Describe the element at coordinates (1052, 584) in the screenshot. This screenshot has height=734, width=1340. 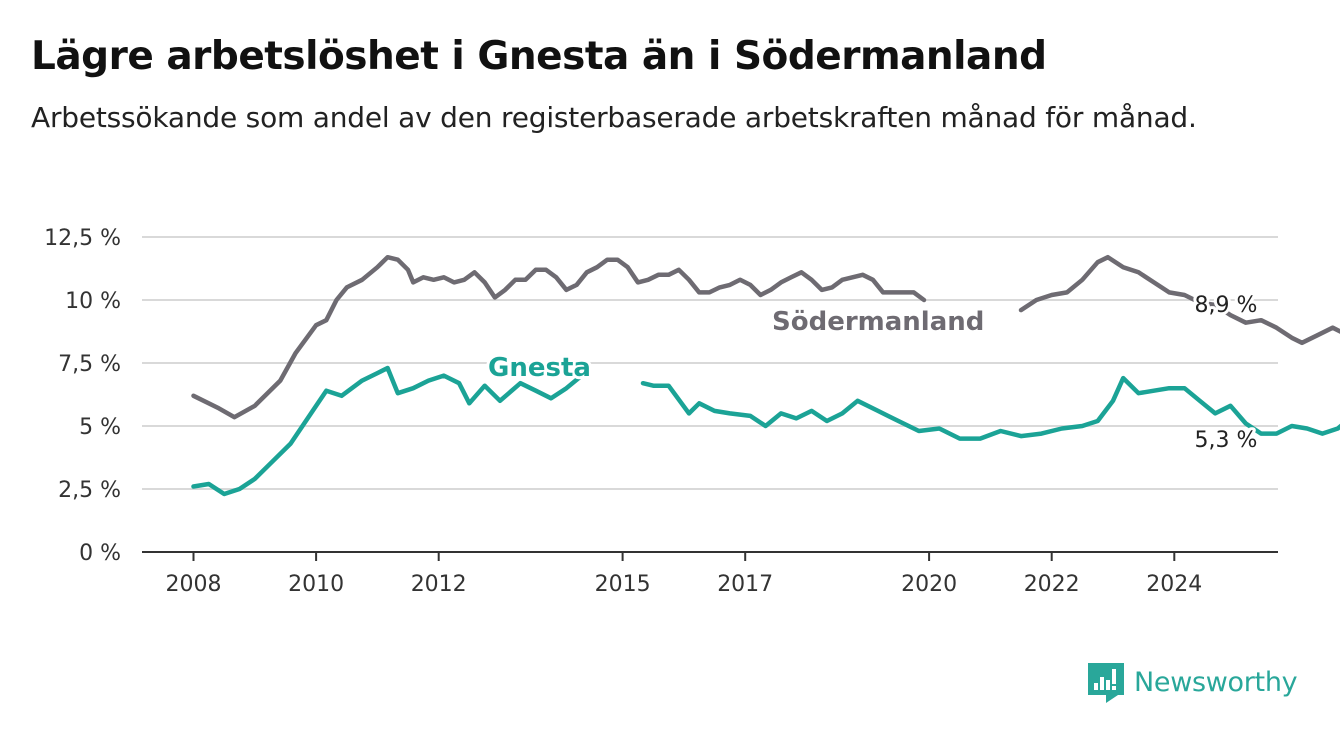
I see `x-tick-label: 2022` at that location.